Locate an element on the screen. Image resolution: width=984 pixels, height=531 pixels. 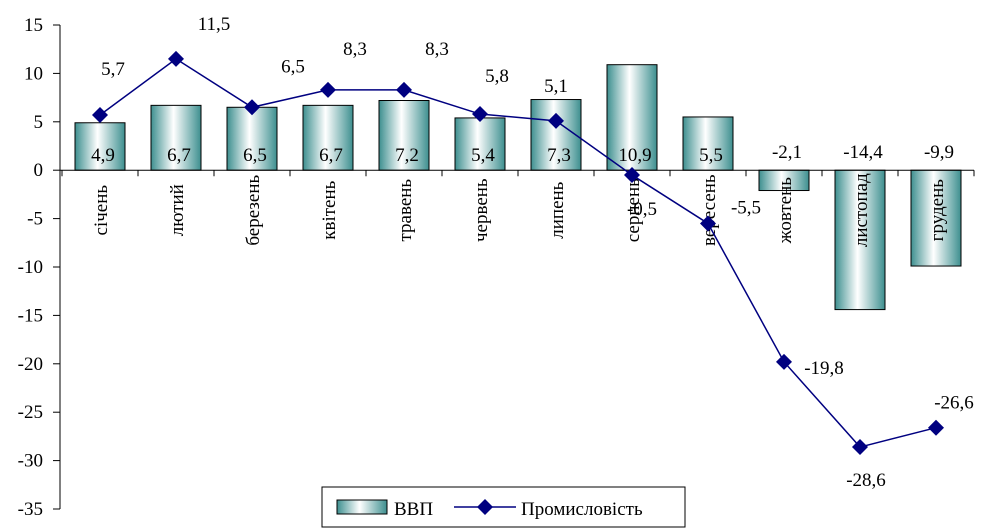
gdp-data-label: -14,4 is located at coordinates (863, 152).